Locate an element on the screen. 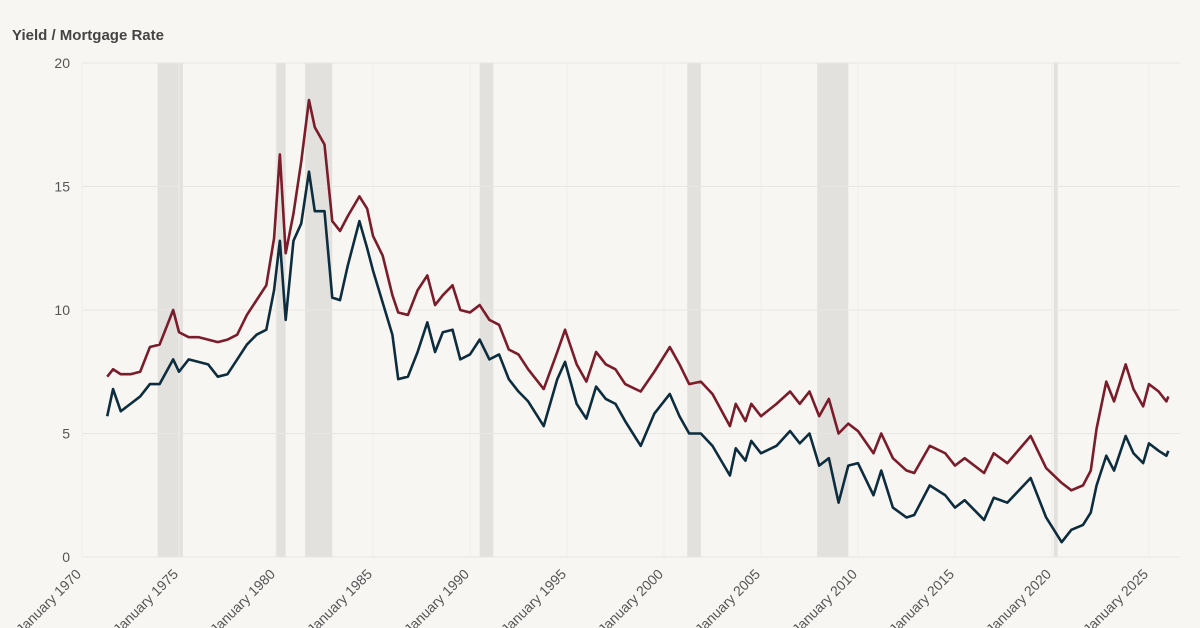 This screenshot has width=1200, height=628. y-tick-label: 0 is located at coordinates (66, 557).